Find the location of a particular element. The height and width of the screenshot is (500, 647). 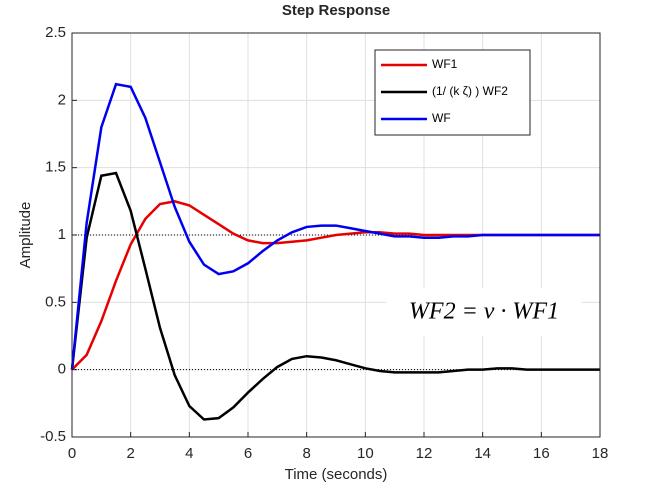

y-tick-label: 1.5 is located at coordinates (55, 167).